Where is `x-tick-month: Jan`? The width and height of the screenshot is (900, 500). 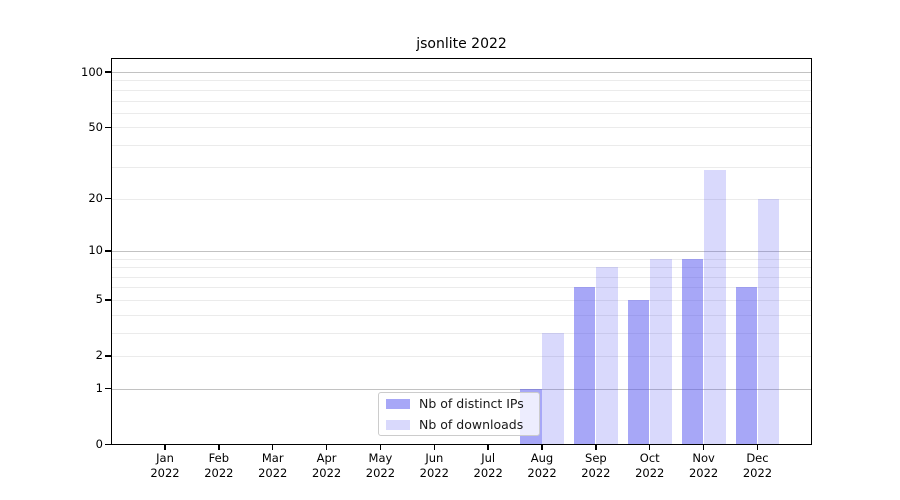
x-tick-month: Jan is located at coordinates (165, 457).